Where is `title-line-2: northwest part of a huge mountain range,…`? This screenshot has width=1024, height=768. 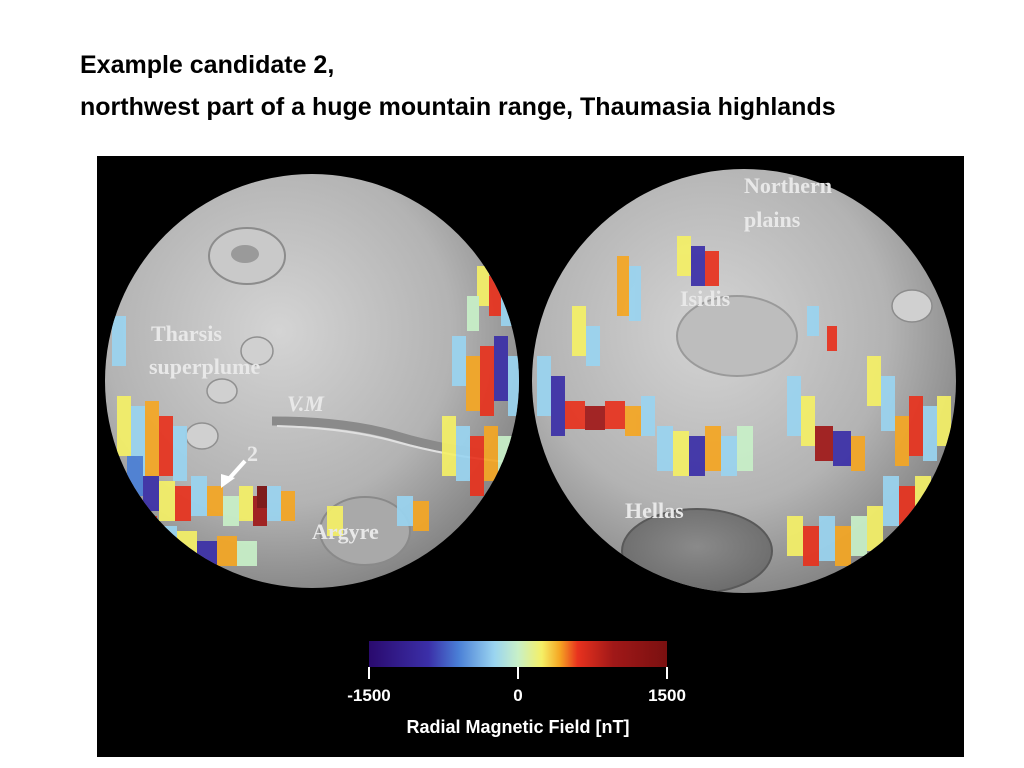 title-line-2: northwest part of a huge mountain range,… is located at coordinates (458, 107).